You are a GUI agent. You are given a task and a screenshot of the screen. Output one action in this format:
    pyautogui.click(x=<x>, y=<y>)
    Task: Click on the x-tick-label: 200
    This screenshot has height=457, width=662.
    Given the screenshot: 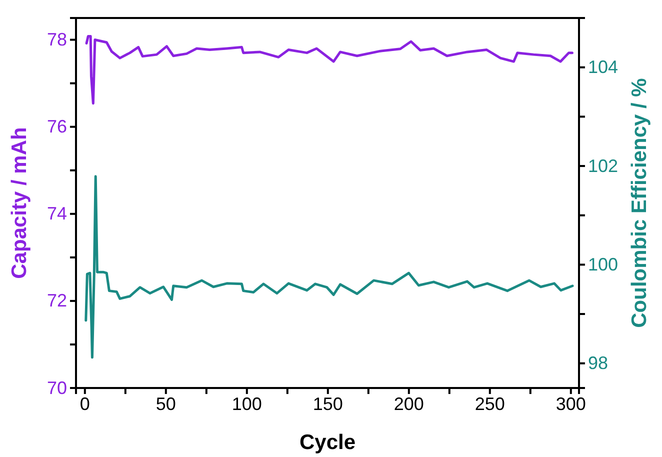 What is the action you would take?
    pyautogui.click(x=409, y=404)
    